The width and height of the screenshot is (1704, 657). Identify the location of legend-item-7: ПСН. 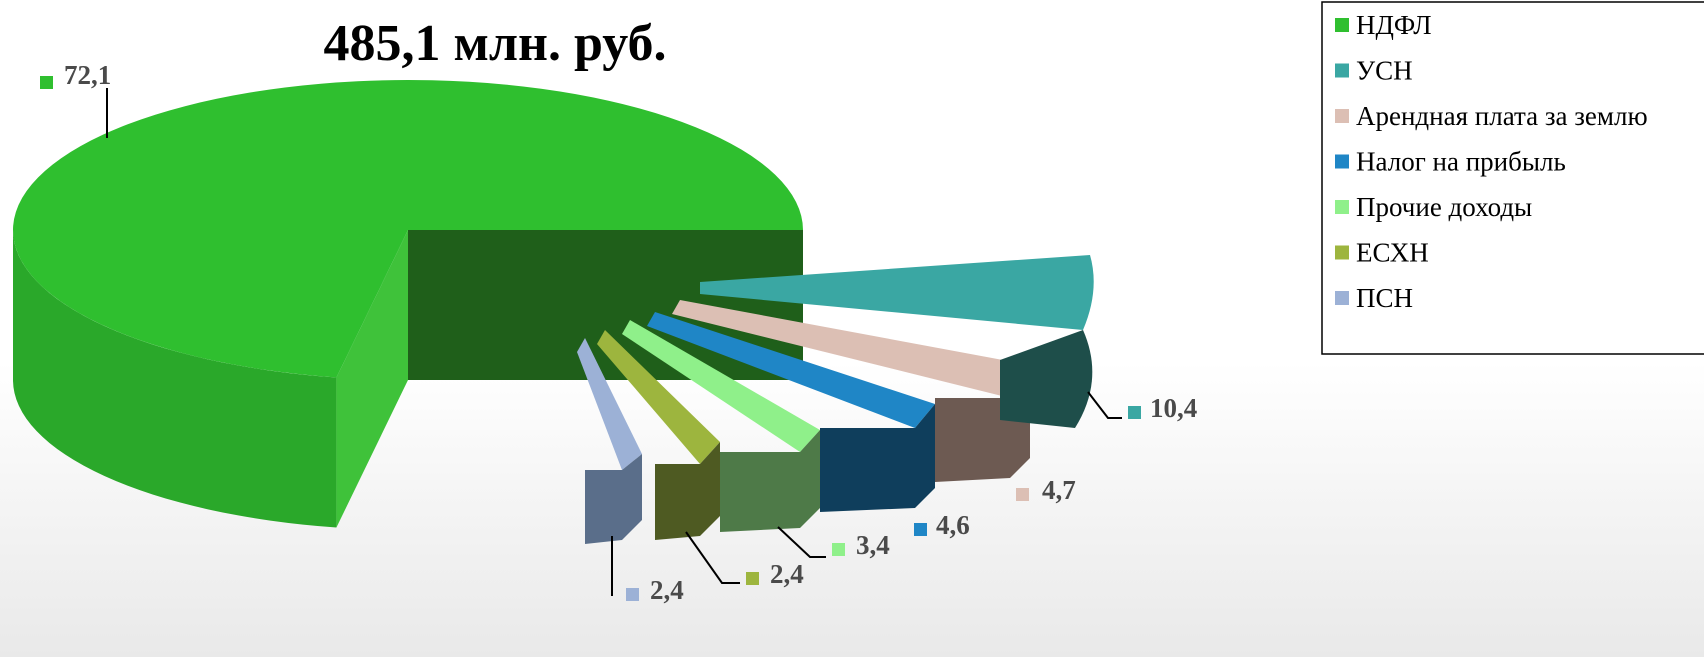
(1374, 298).